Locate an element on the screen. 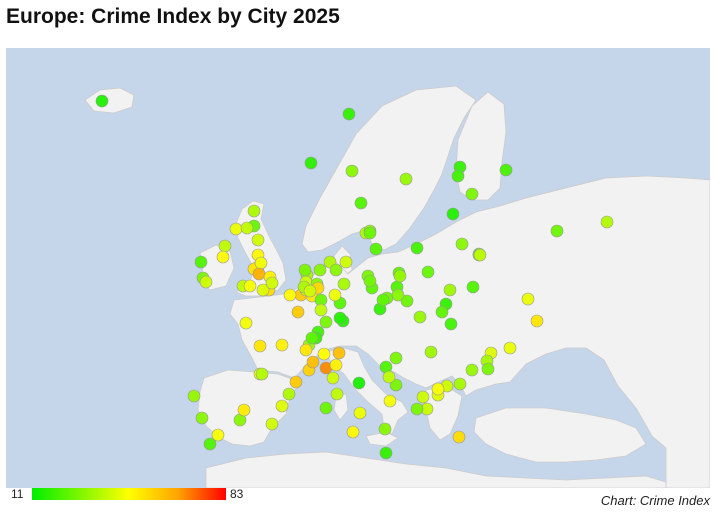  city-marker-kyiv: Kyiv is located at coordinates (480, 255).